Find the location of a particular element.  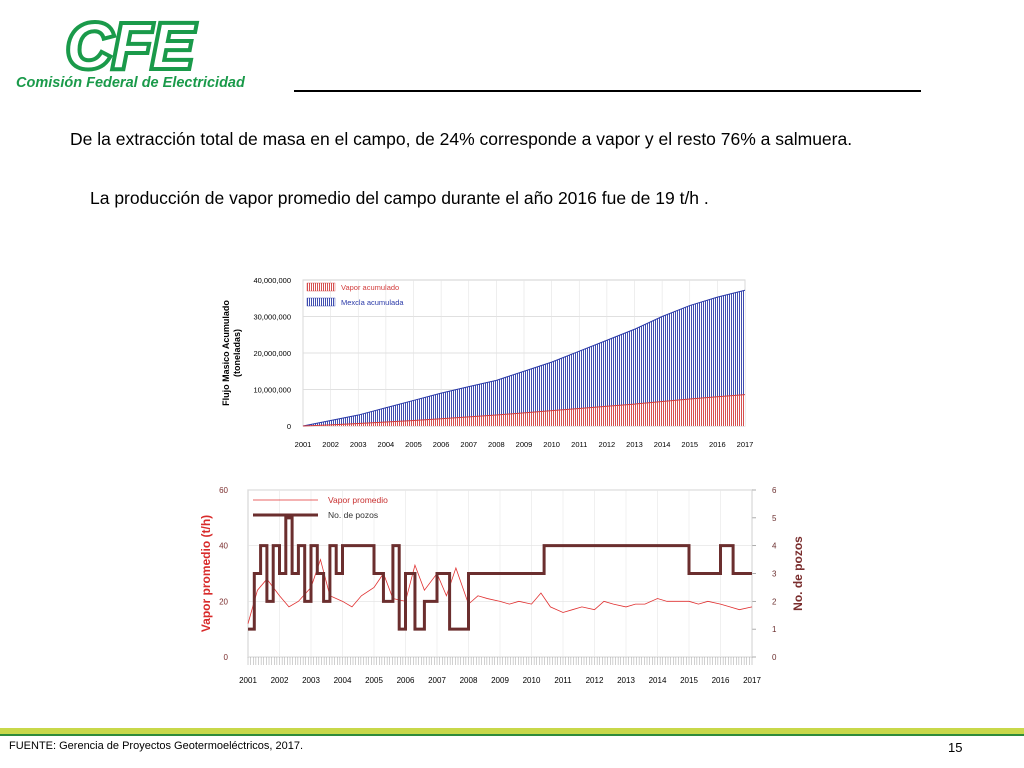

cfe-logo: CFE CFE Comisión Federal de Electricidad is located at coordinates (128, 48).